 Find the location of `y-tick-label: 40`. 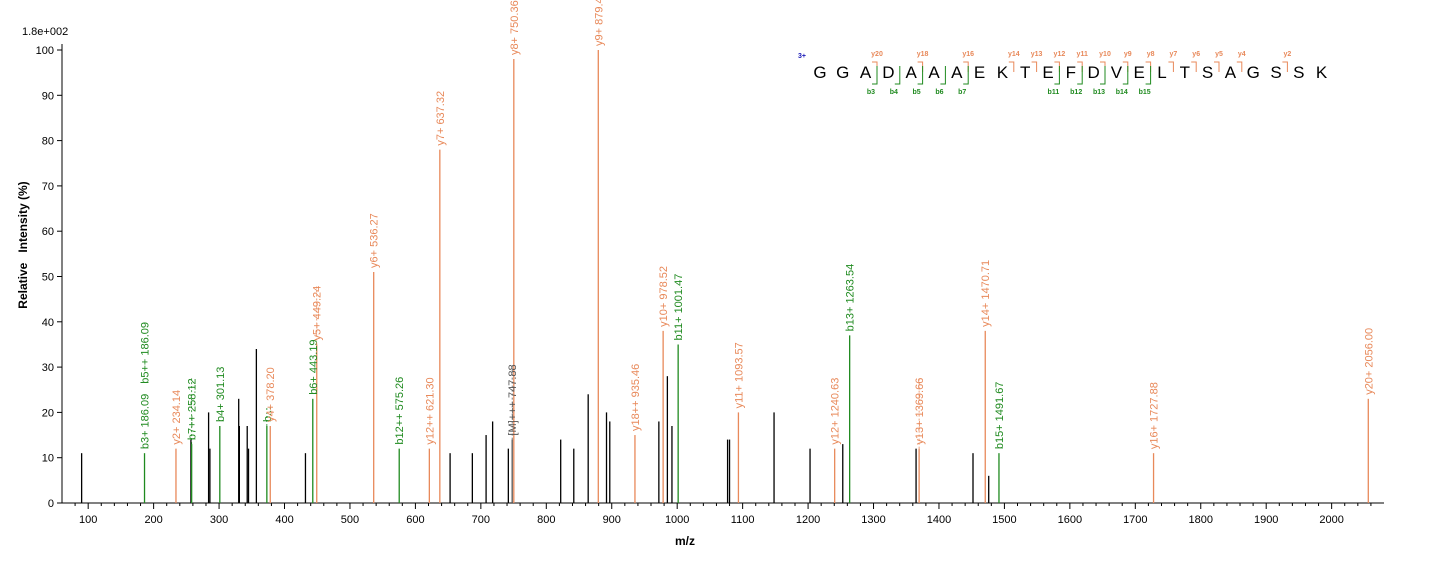

y-tick-label: 40 is located at coordinates (48, 323).